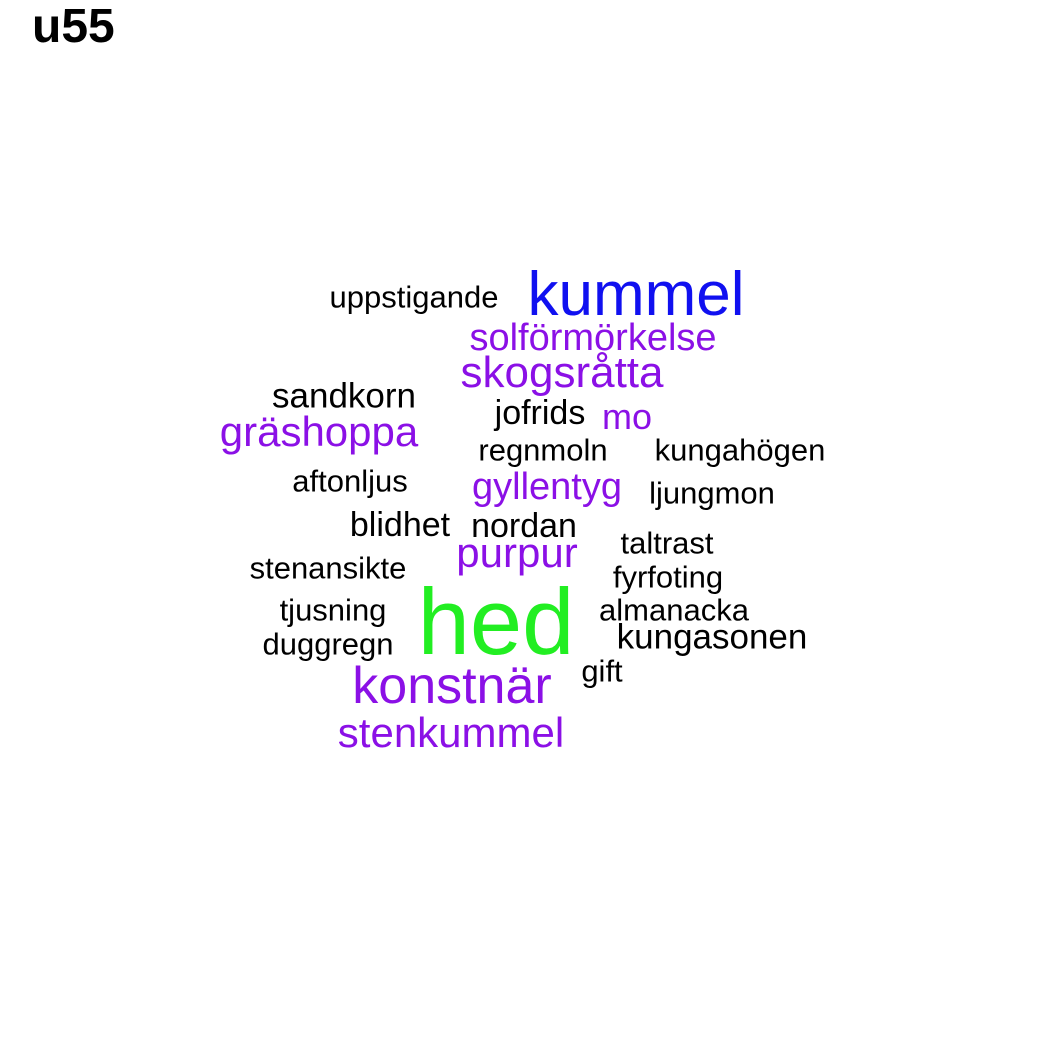  I want to click on word-skogsratta: skogsråtta, so click(562, 372).